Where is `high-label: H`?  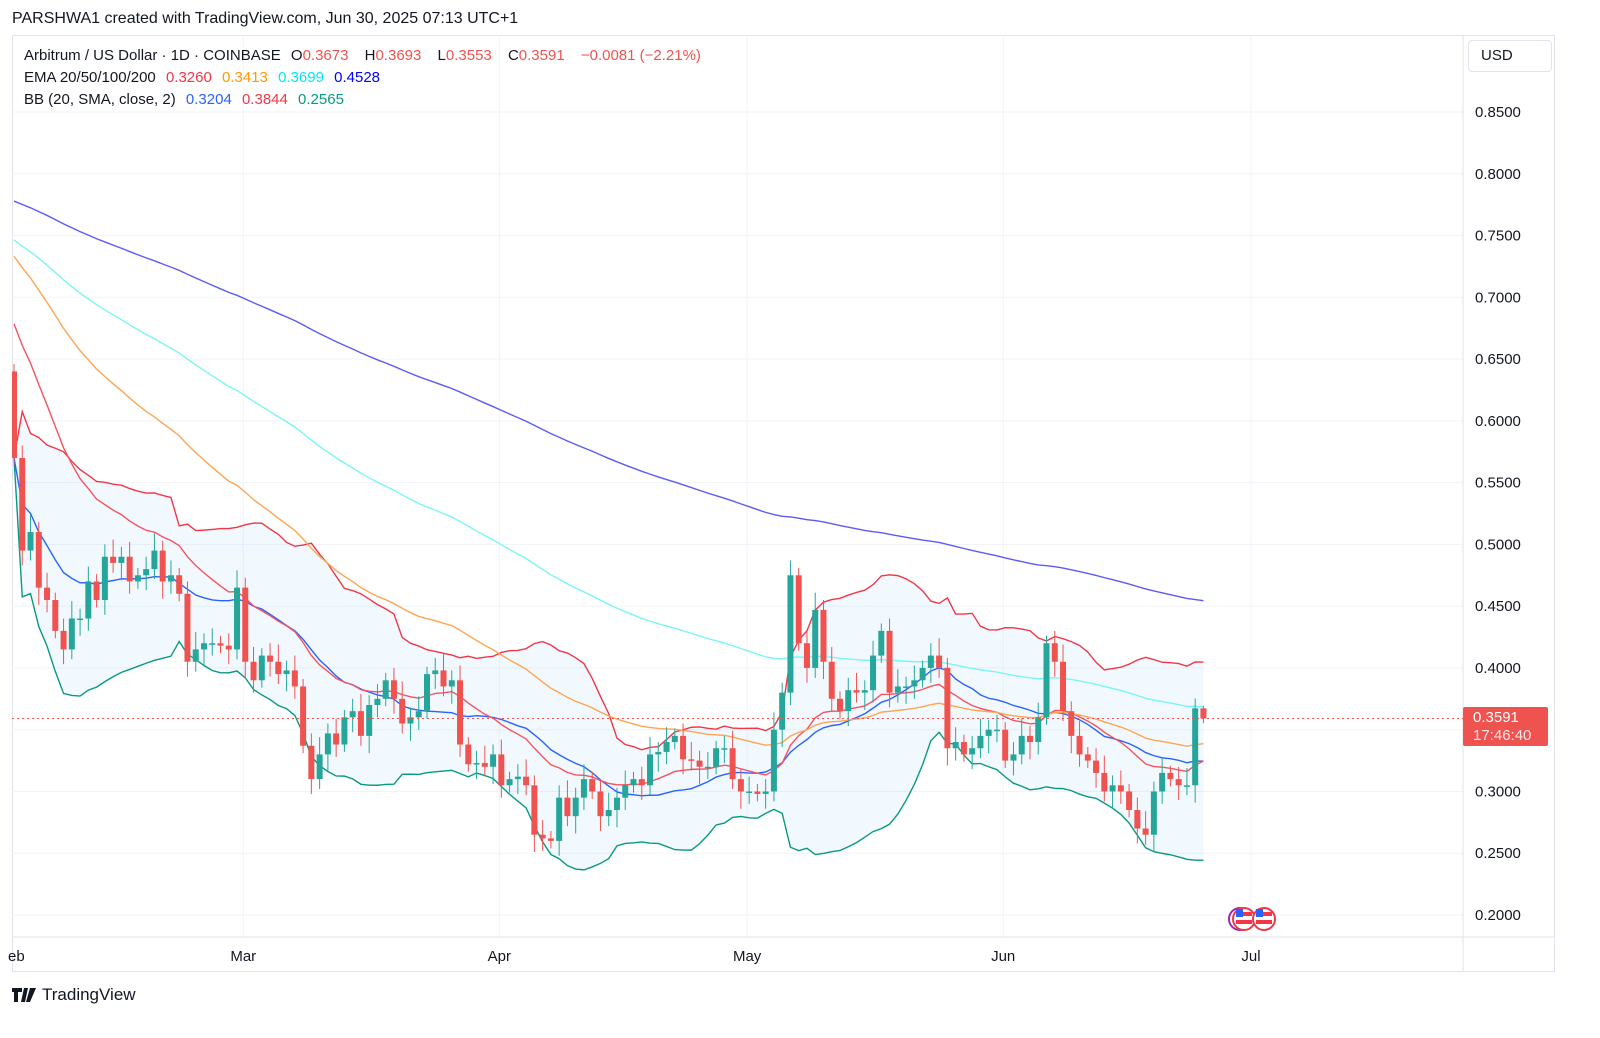
high-label: H is located at coordinates (370, 55).